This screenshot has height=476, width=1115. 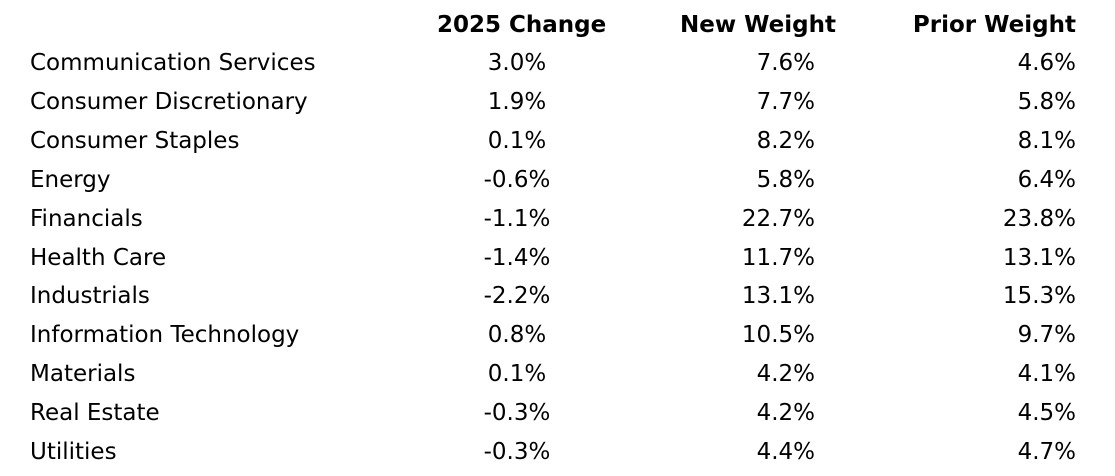 What do you see at coordinates (557, 296) in the screenshot?
I see `table-row: Industrials -2.2% 13.1% 15.3%` at bounding box center [557, 296].